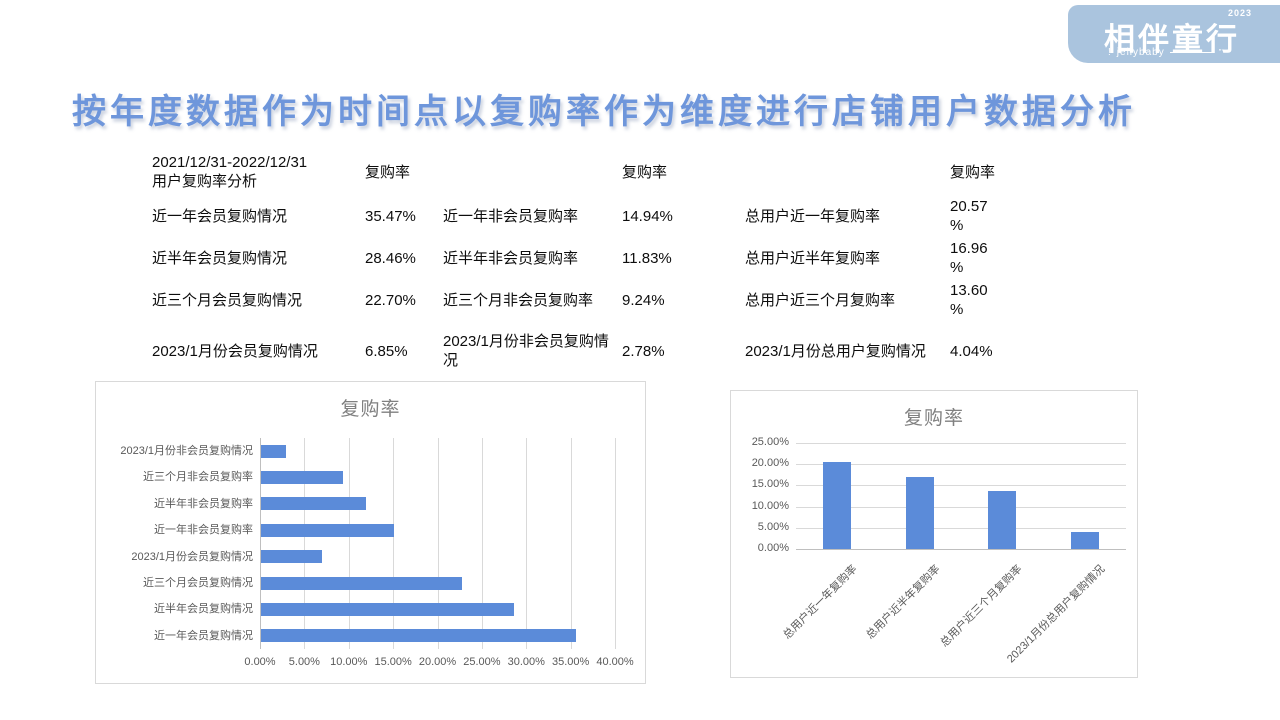  What do you see at coordinates (570, 662) in the screenshot?
I see `x-axis-tick-label: 35.00%` at bounding box center [570, 662].